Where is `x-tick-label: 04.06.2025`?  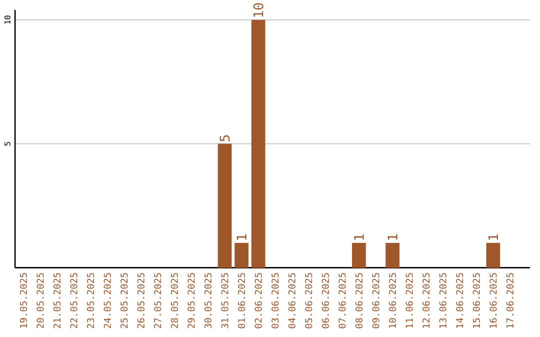
x-tick-label: 04.06.2025 is located at coordinates (292, 300).